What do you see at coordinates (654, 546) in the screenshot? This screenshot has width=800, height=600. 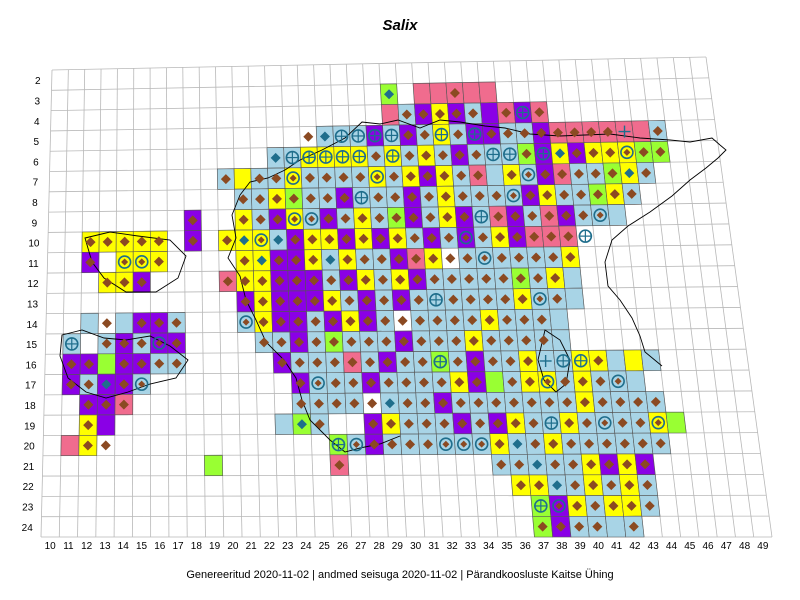 I see `column-label: 43` at bounding box center [654, 546].